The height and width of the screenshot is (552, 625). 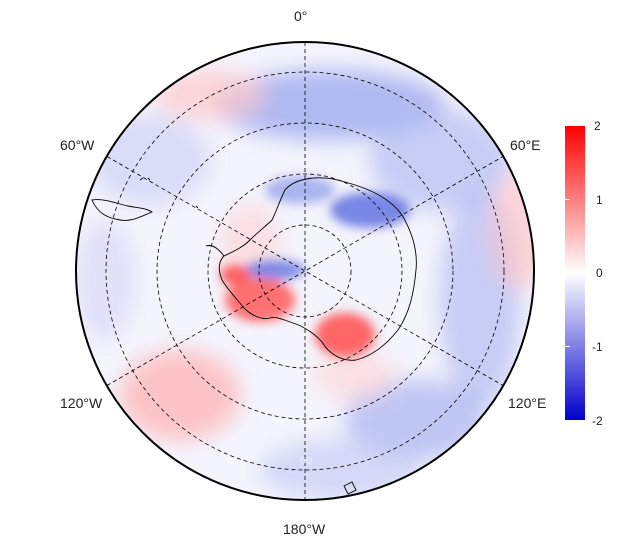 I want to click on colorbar-tick-neg2: -2, so click(x=597, y=421).